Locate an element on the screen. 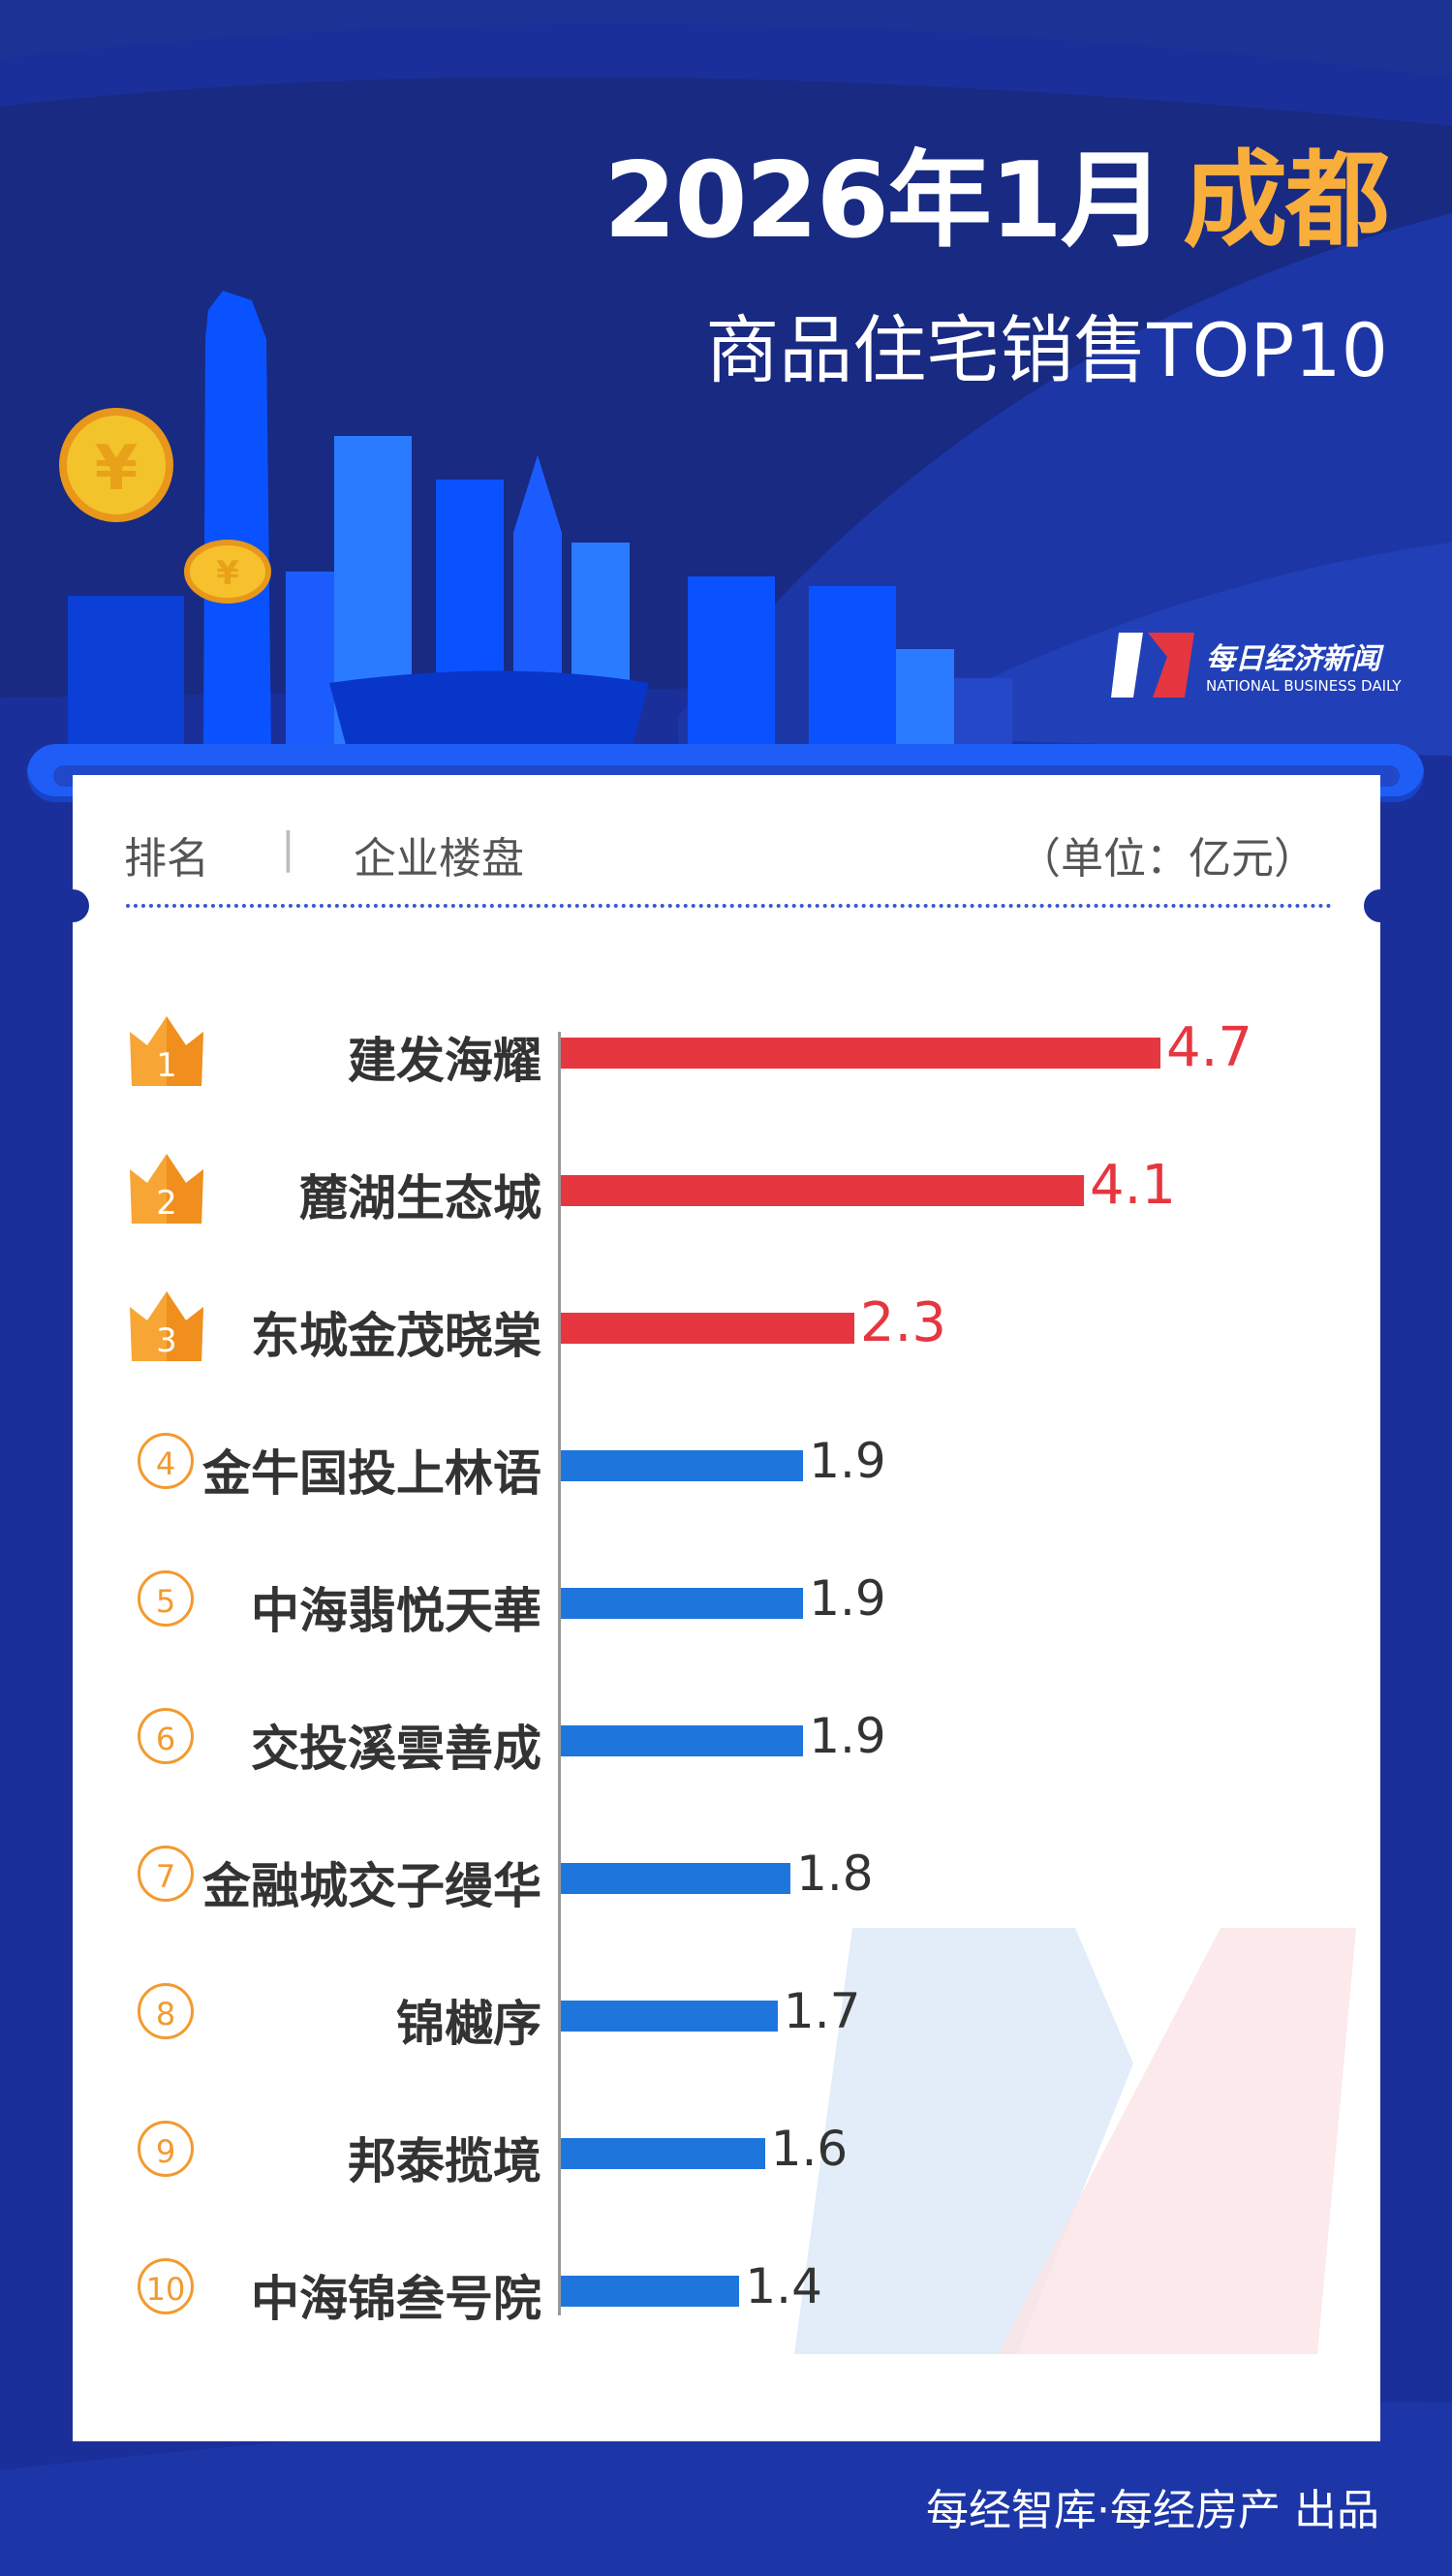  chart-row: 7 金融城交子缦华 1.8 is located at coordinates (726, 1876).